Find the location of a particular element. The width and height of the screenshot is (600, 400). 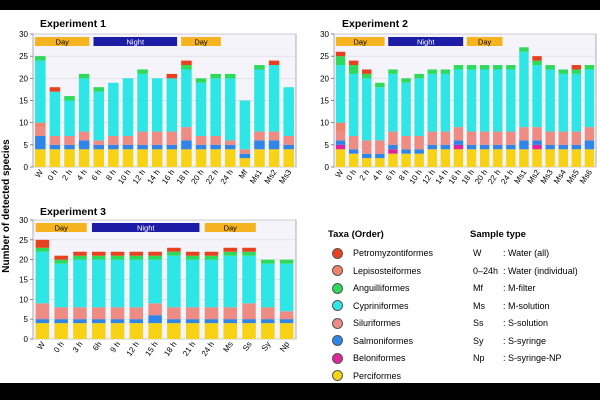

x-tick-label: 4 h is located at coordinates (378, 175).